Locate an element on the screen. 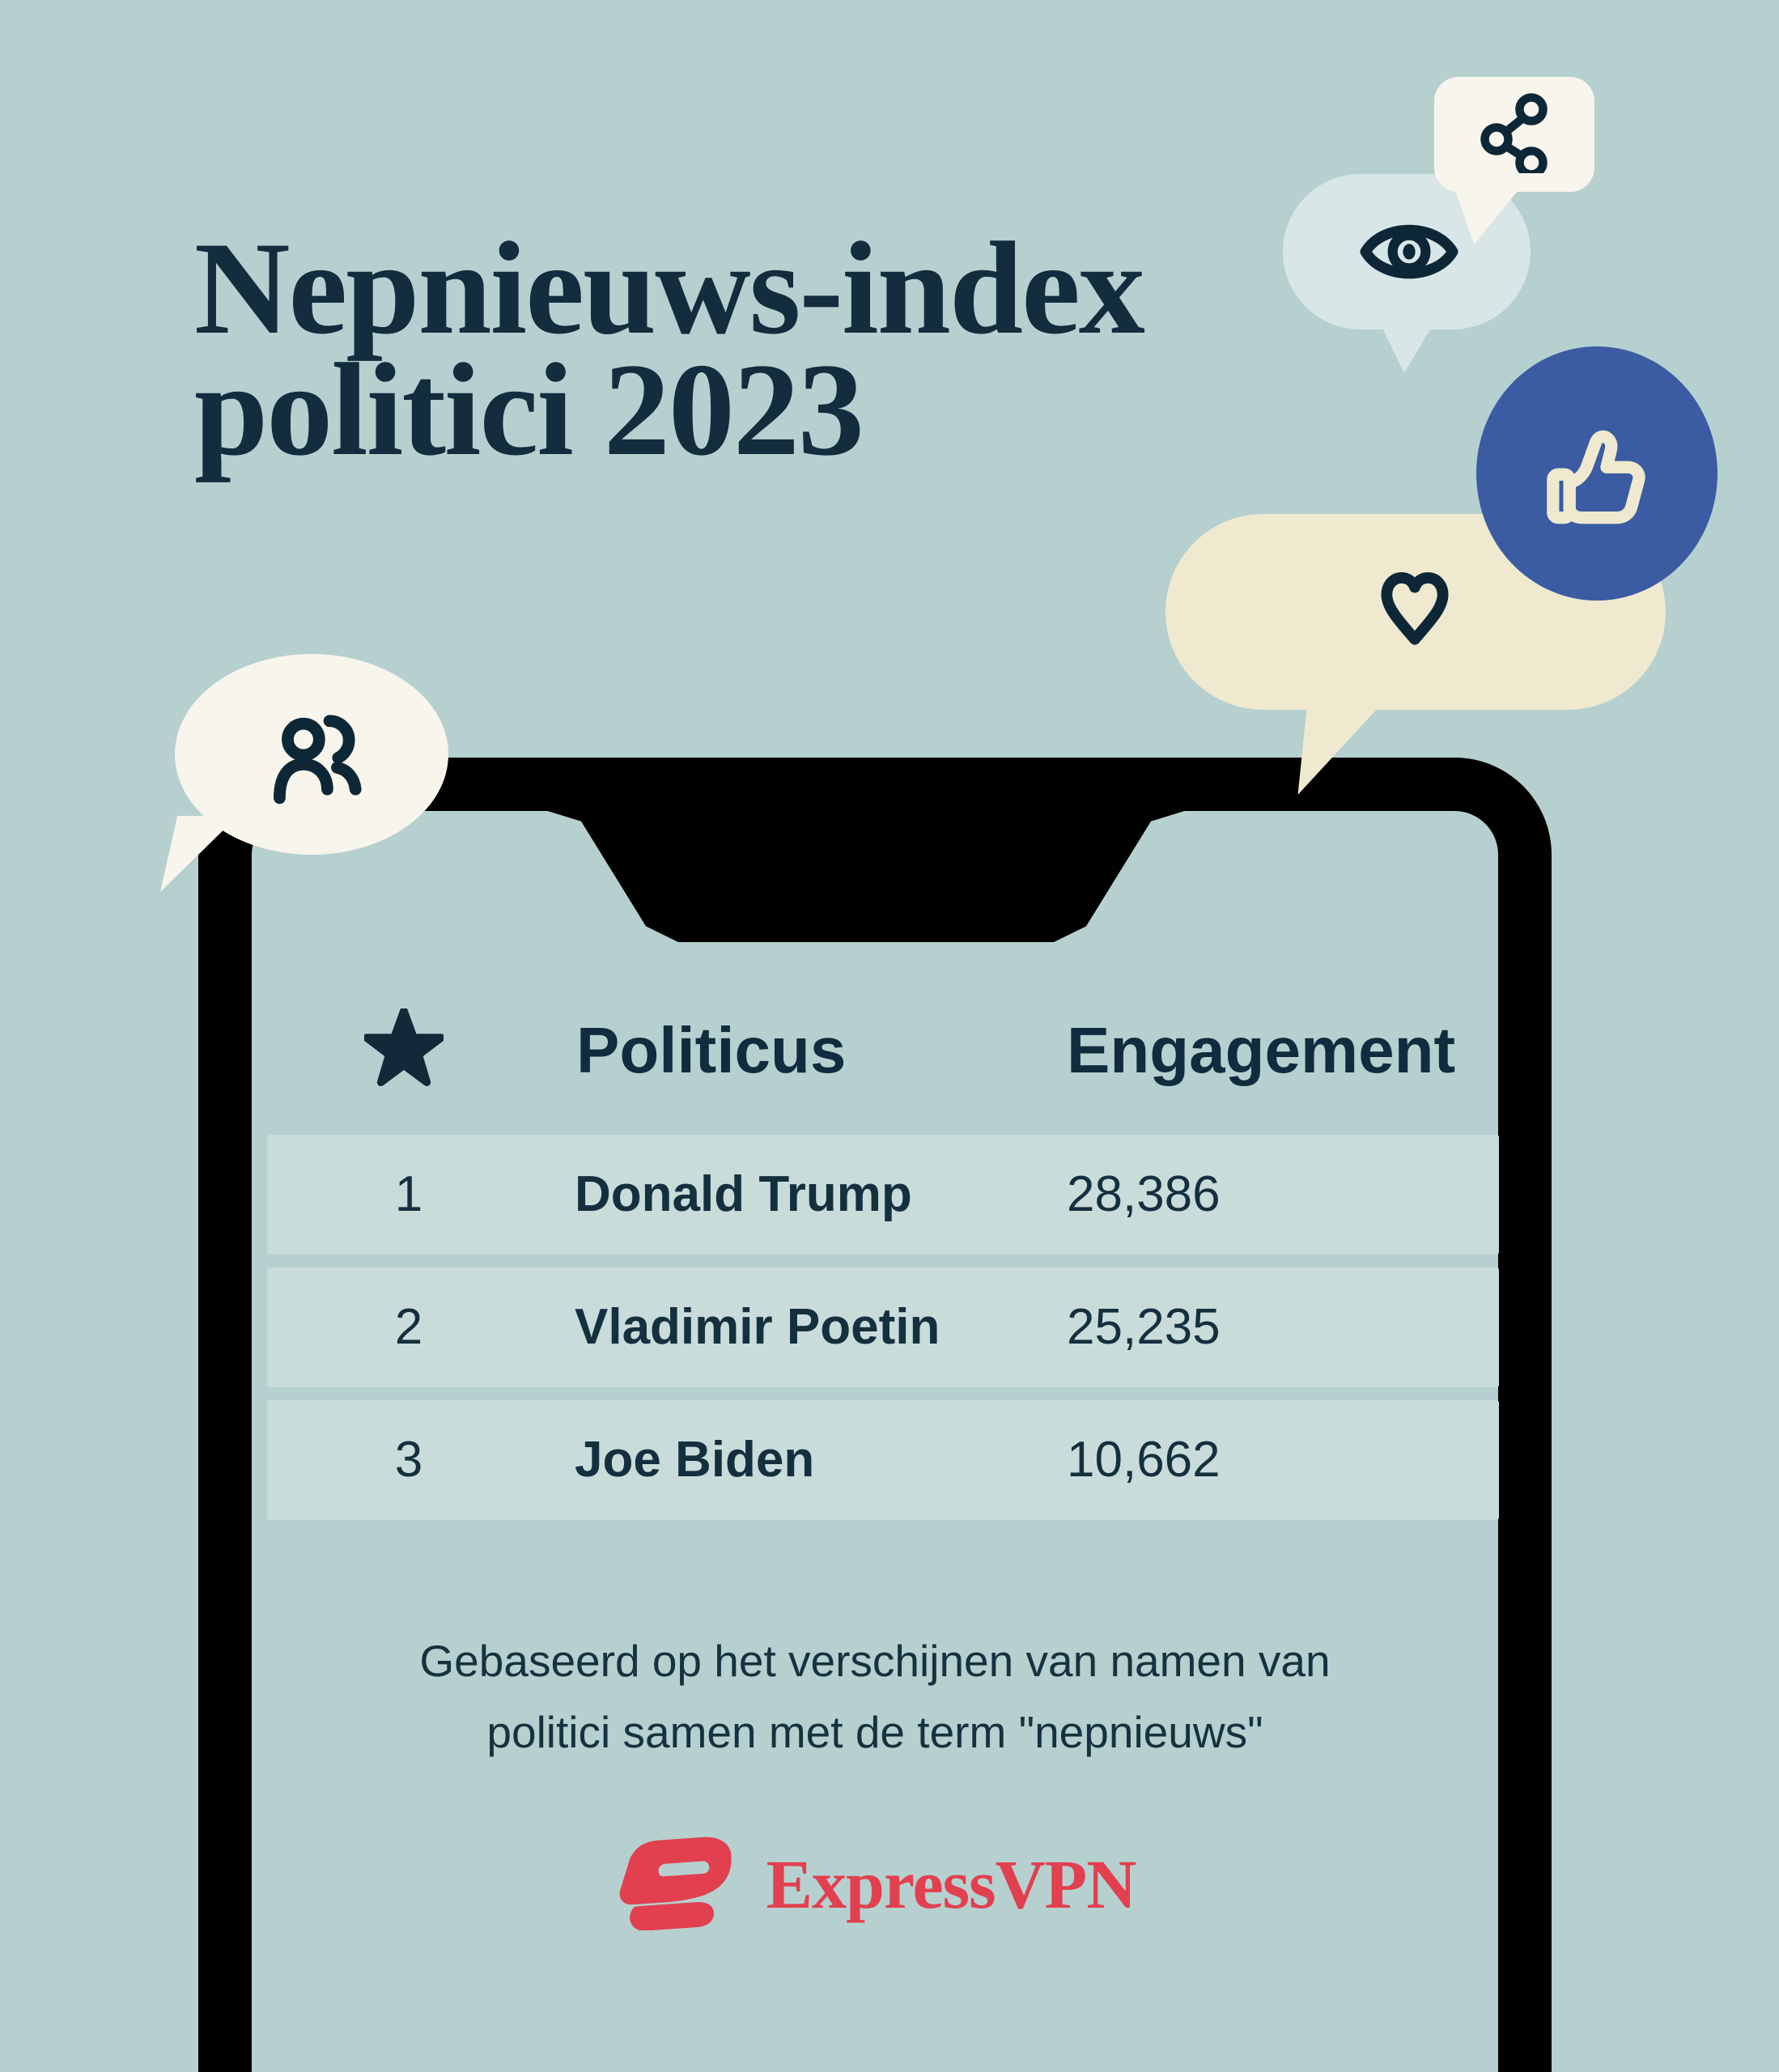  brand-wordmark: ExpressVPN is located at coordinates (951, 1884).